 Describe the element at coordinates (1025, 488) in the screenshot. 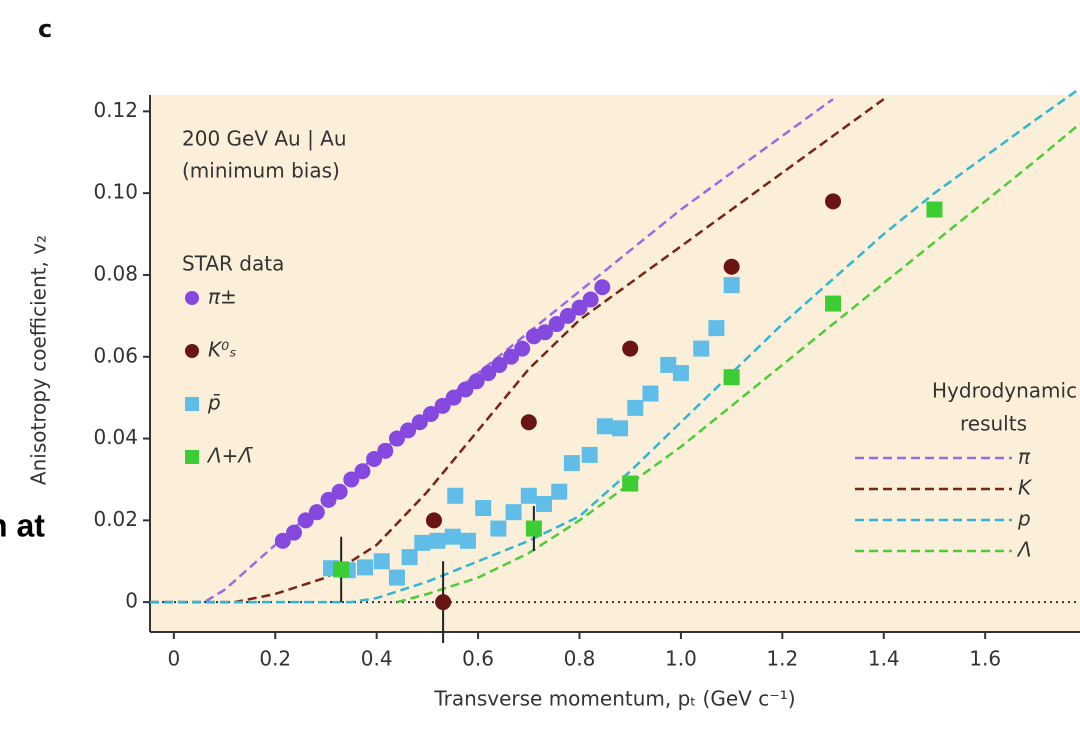

I see `legend-label: K` at that location.